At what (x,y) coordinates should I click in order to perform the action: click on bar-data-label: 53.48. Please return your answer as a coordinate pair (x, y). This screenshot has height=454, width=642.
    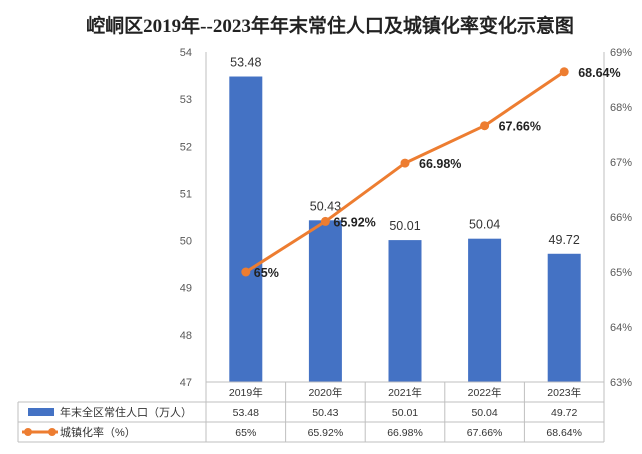
    Looking at the image, I should click on (245, 63).